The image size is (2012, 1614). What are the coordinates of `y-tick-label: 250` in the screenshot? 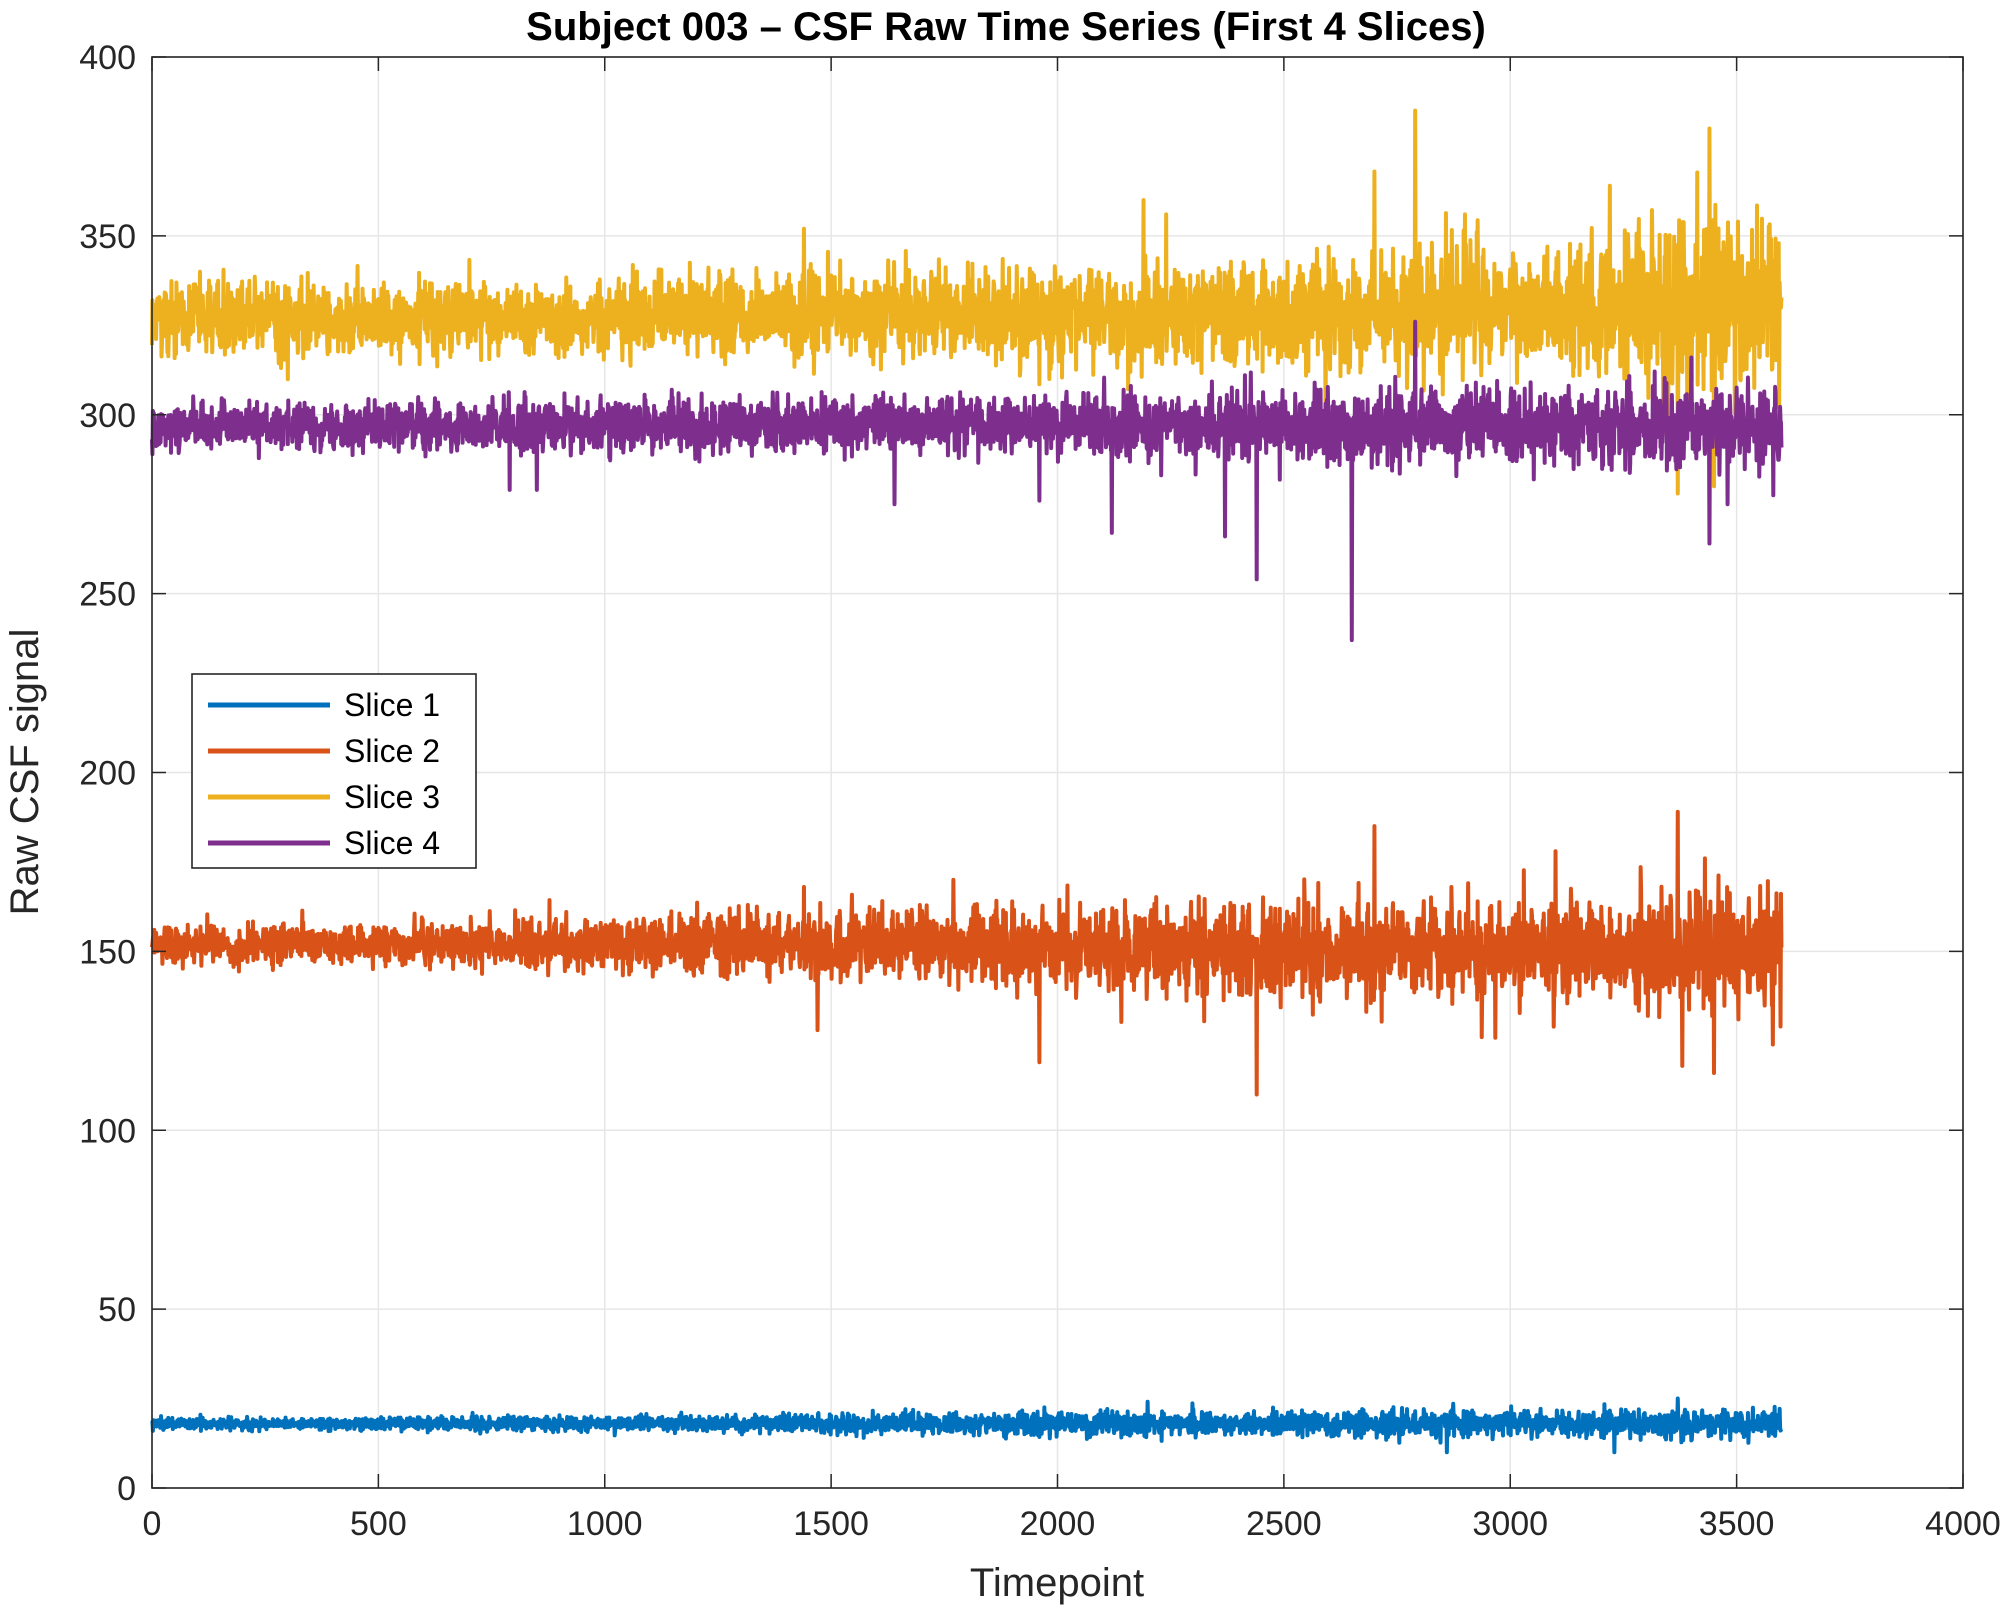 It's located at (107, 595).